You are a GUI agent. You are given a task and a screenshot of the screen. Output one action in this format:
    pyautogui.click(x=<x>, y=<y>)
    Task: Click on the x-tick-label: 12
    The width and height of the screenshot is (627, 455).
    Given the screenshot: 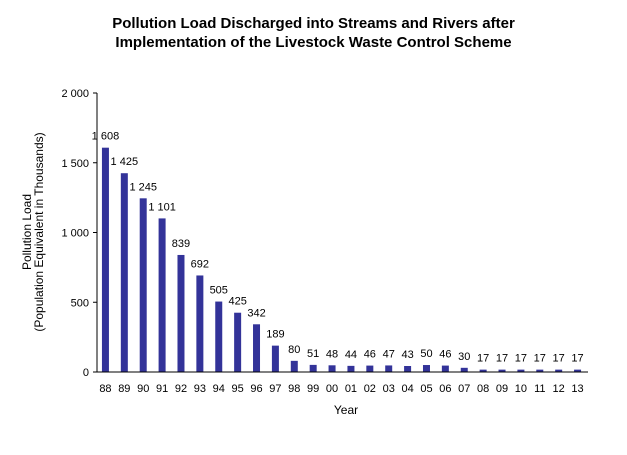 What is the action you would take?
    pyautogui.click(x=559, y=389)
    